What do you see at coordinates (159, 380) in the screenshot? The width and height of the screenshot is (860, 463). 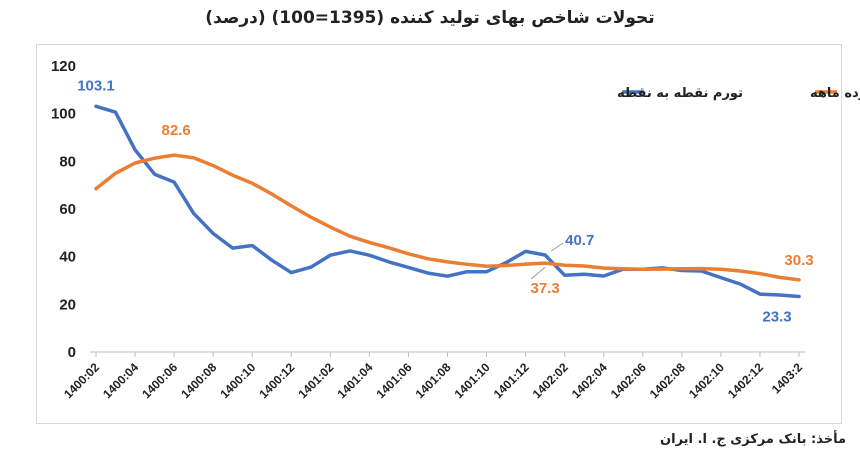 I see `x-tick-label: 1400:06` at bounding box center [159, 380].